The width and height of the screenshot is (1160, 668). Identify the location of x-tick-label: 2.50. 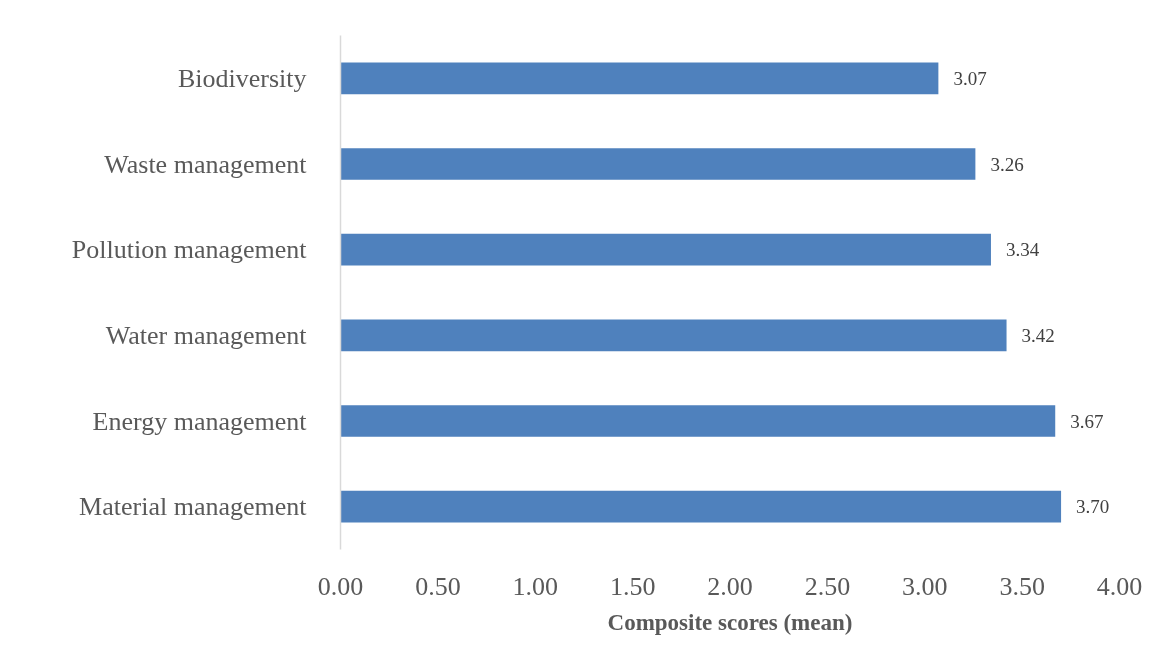
(827, 586).